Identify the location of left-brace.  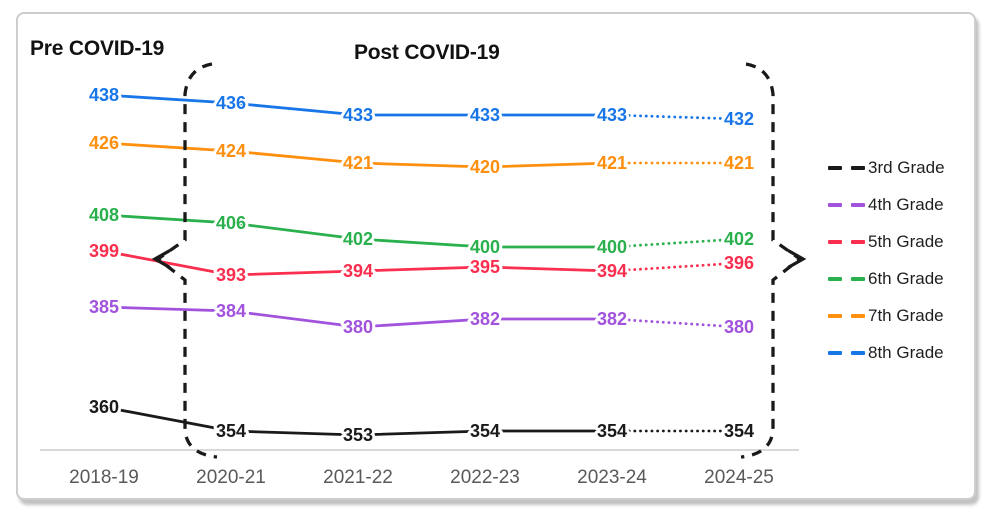
(186, 260).